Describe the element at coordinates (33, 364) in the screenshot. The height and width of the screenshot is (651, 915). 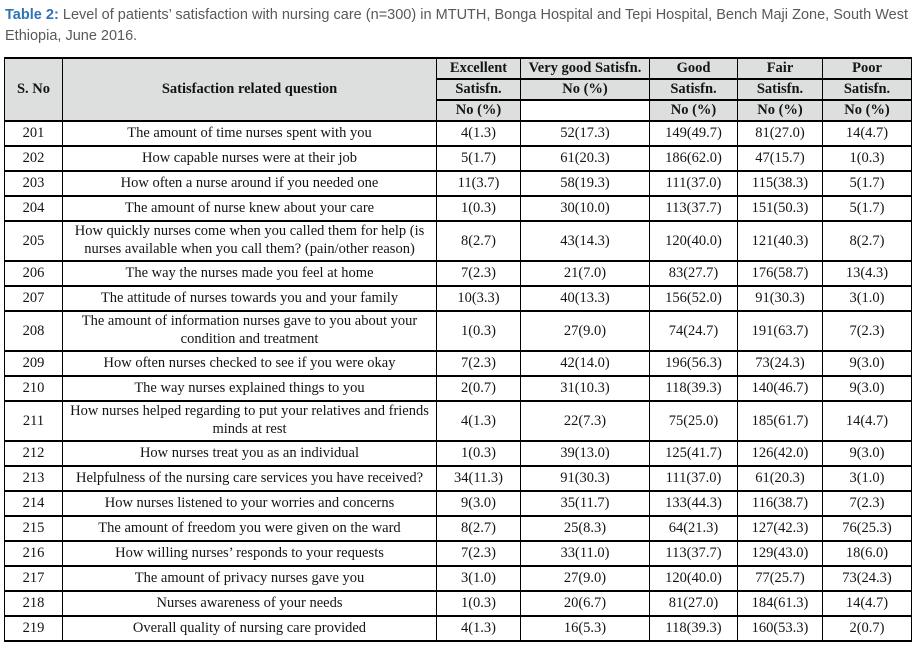
I see `row-number-cell: 209` at that location.